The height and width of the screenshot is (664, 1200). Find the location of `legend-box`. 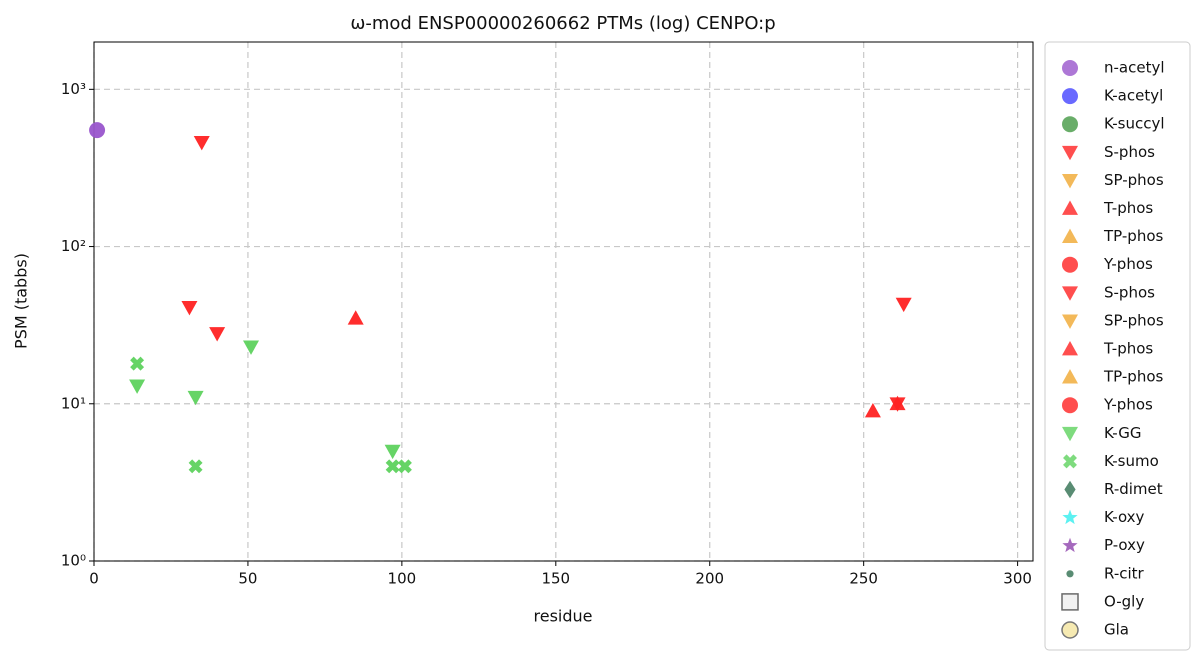

legend-box is located at coordinates (1117, 346).